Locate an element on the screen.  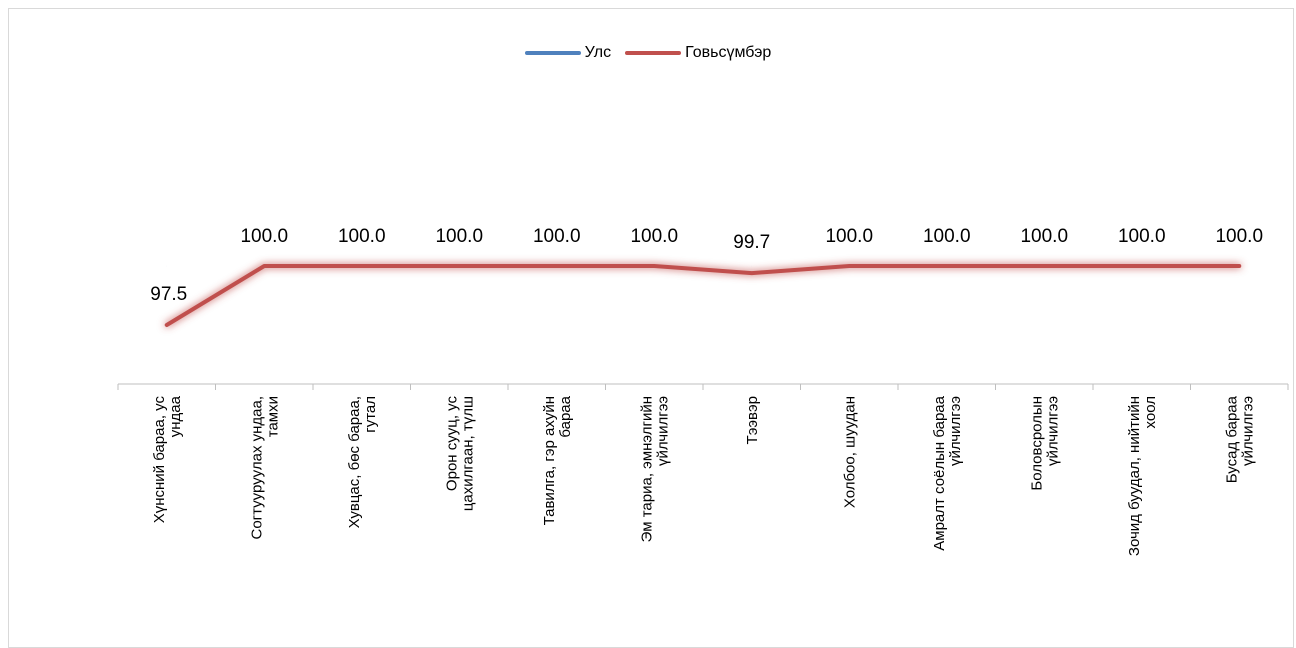
category-label: хоол is located at coordinates (1150, 412).